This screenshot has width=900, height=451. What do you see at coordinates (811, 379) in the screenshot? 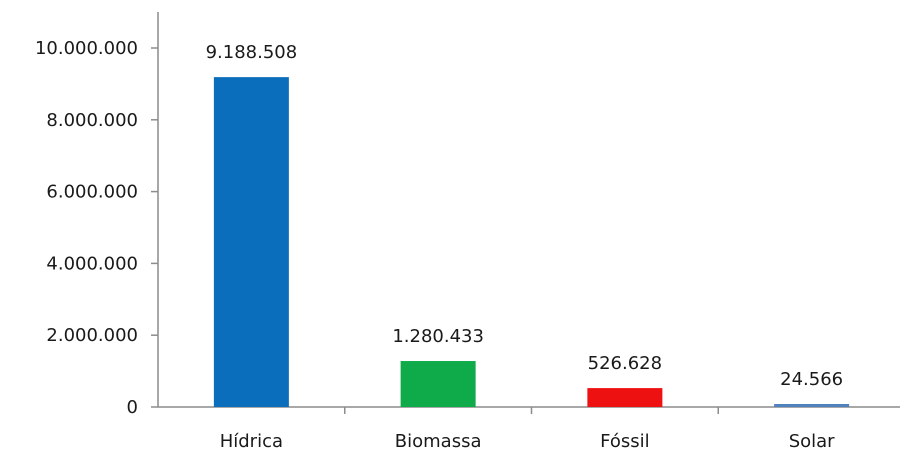
I see `data-label: 24.566` at bounding box center [811, 379].